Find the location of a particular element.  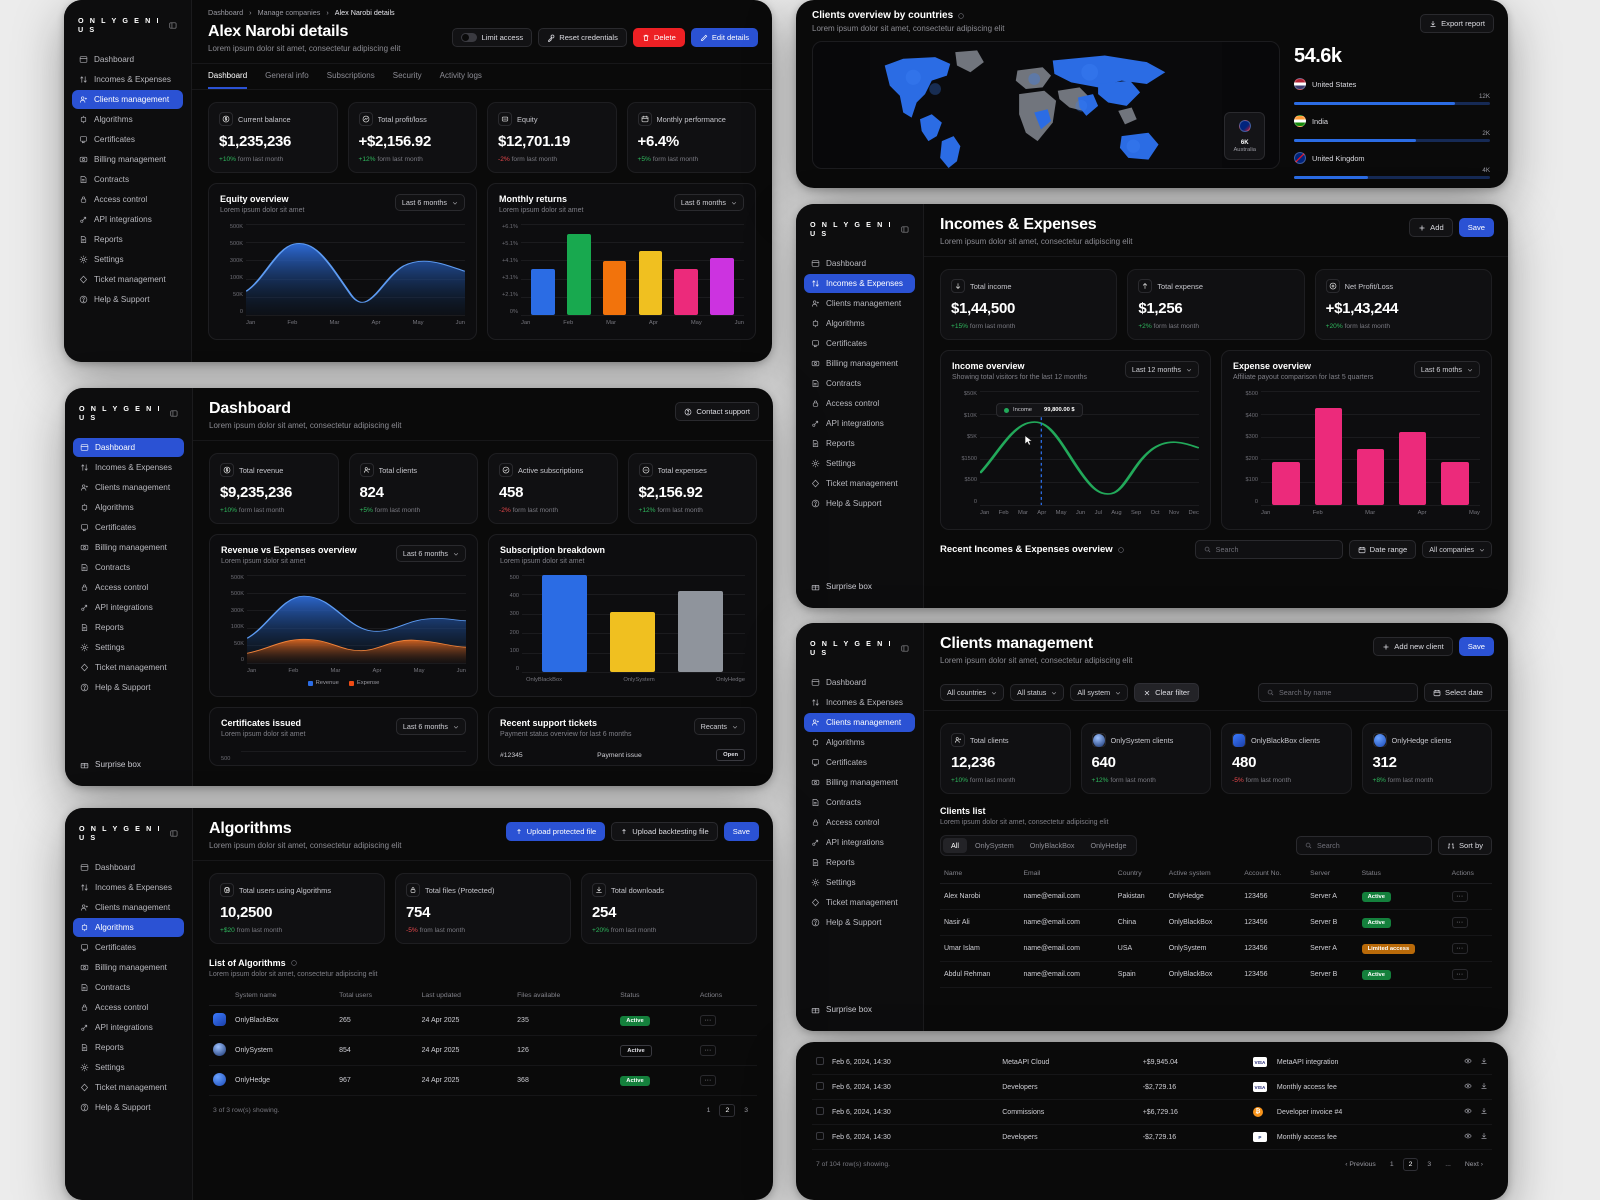

column-header: Actions is located at coordinates (1469, 874).